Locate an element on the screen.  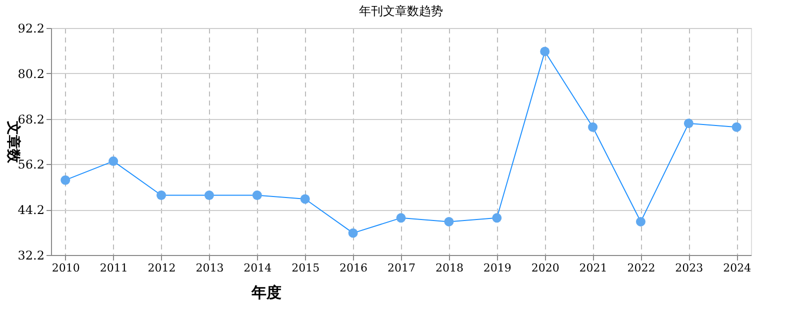
x-tick-label: 2010 is located at coordinates (66, 268).